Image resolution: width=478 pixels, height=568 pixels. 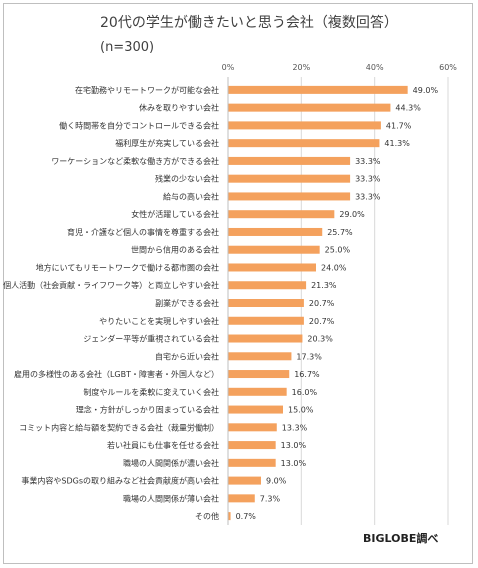 I want to click on x-tick-label: 40%, so click(x=375, y=67).